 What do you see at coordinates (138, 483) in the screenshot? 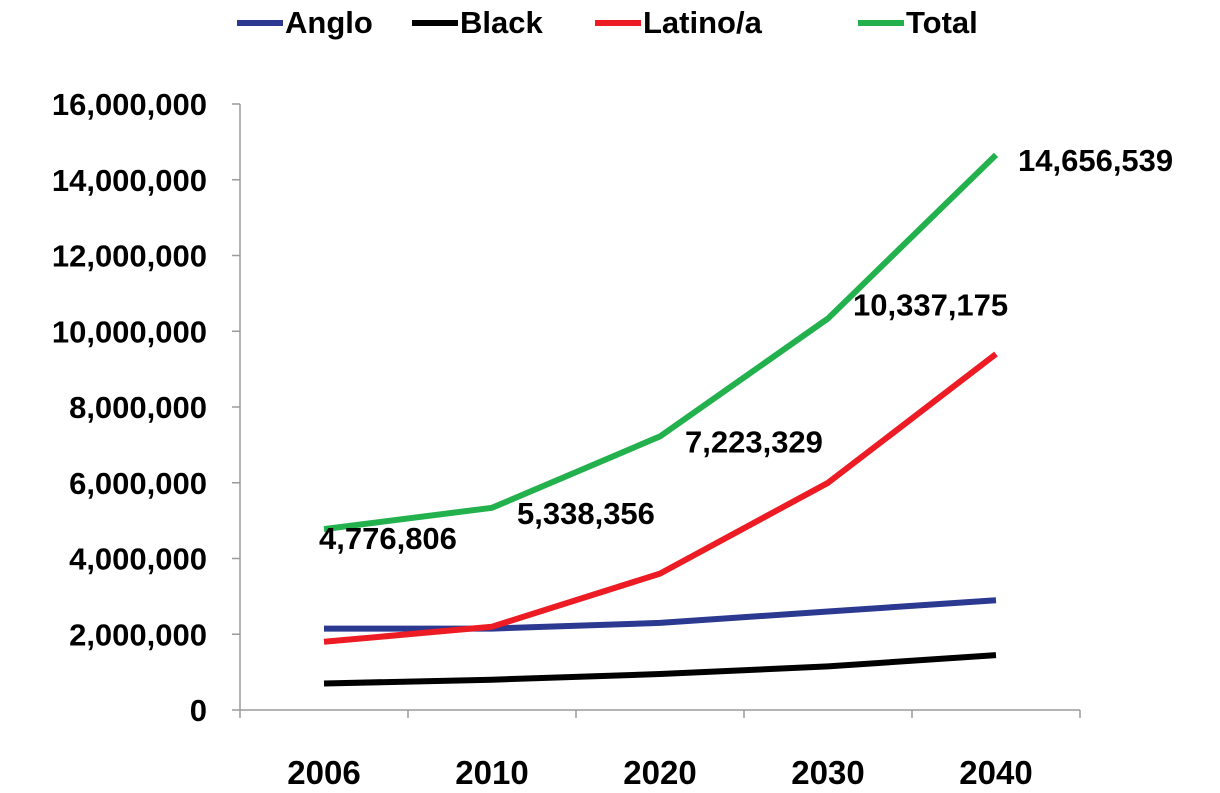
I see `y-tick-label: 6,000,000` at bounding box center [138, 483].